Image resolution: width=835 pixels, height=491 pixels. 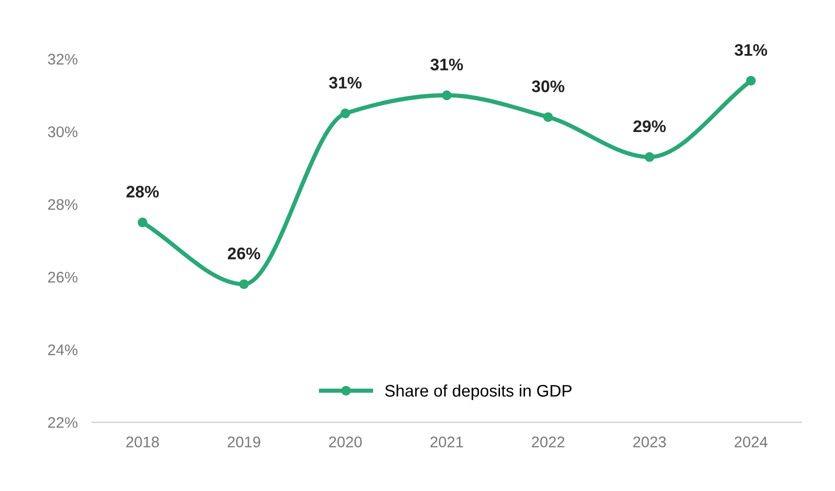 What do you see at coordinates (649, 442) in the screenshot?
I see `x-tick-label: 2023` at bounding box center [649, 442].